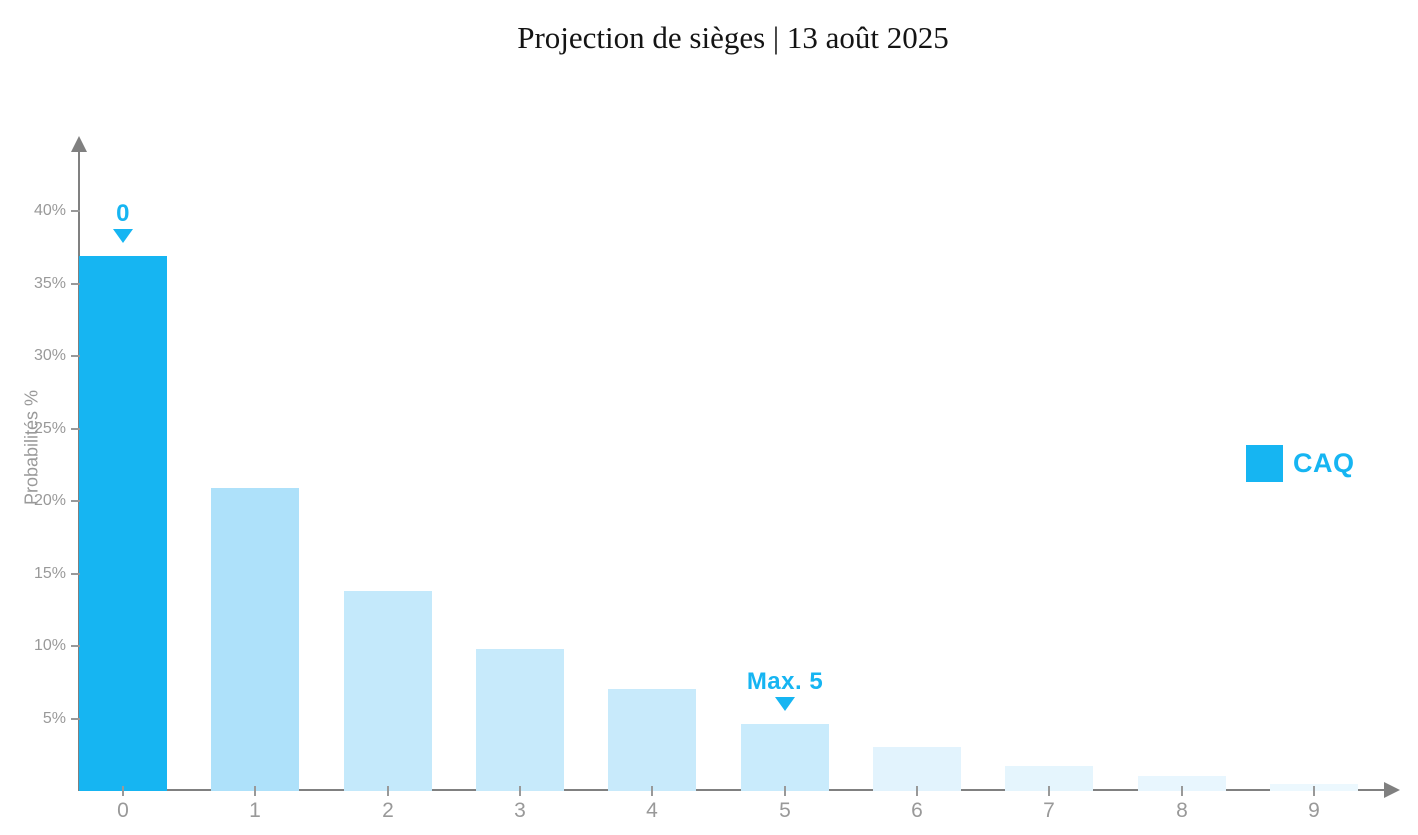  I want to click on y-tick-label-20: 20%, so click(49, 500).